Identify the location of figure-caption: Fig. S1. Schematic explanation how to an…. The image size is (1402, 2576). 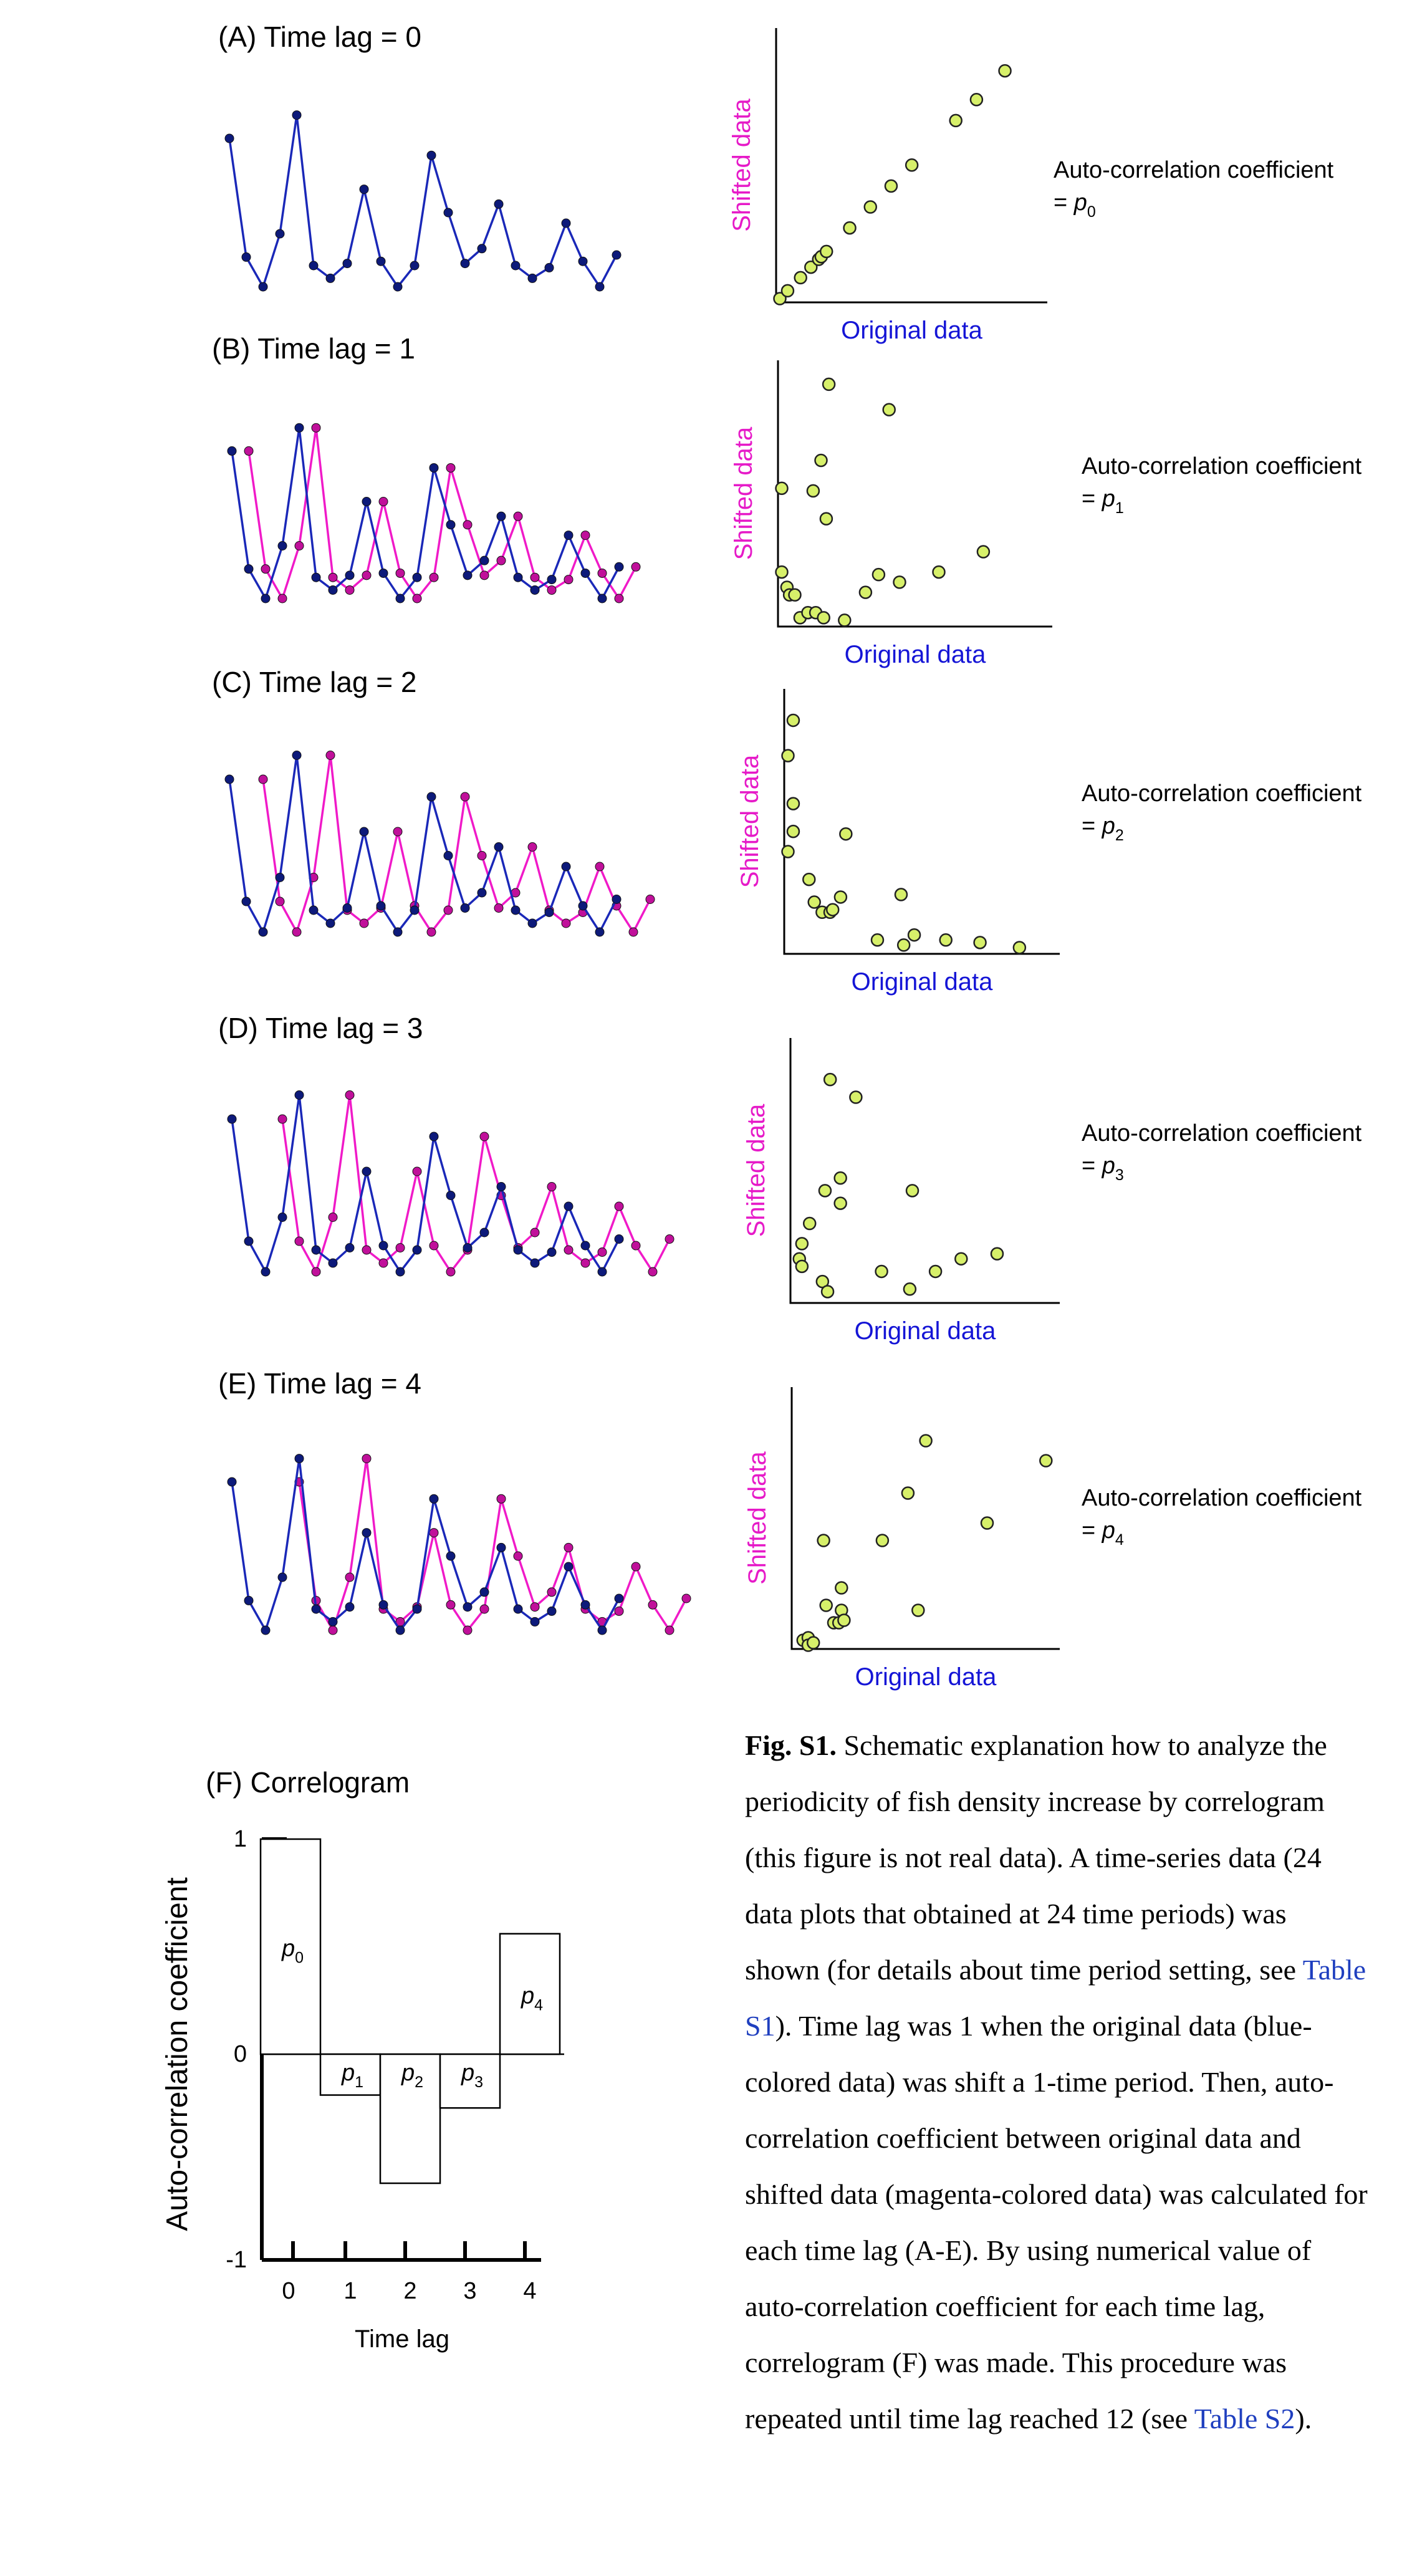
(1056, 2082).